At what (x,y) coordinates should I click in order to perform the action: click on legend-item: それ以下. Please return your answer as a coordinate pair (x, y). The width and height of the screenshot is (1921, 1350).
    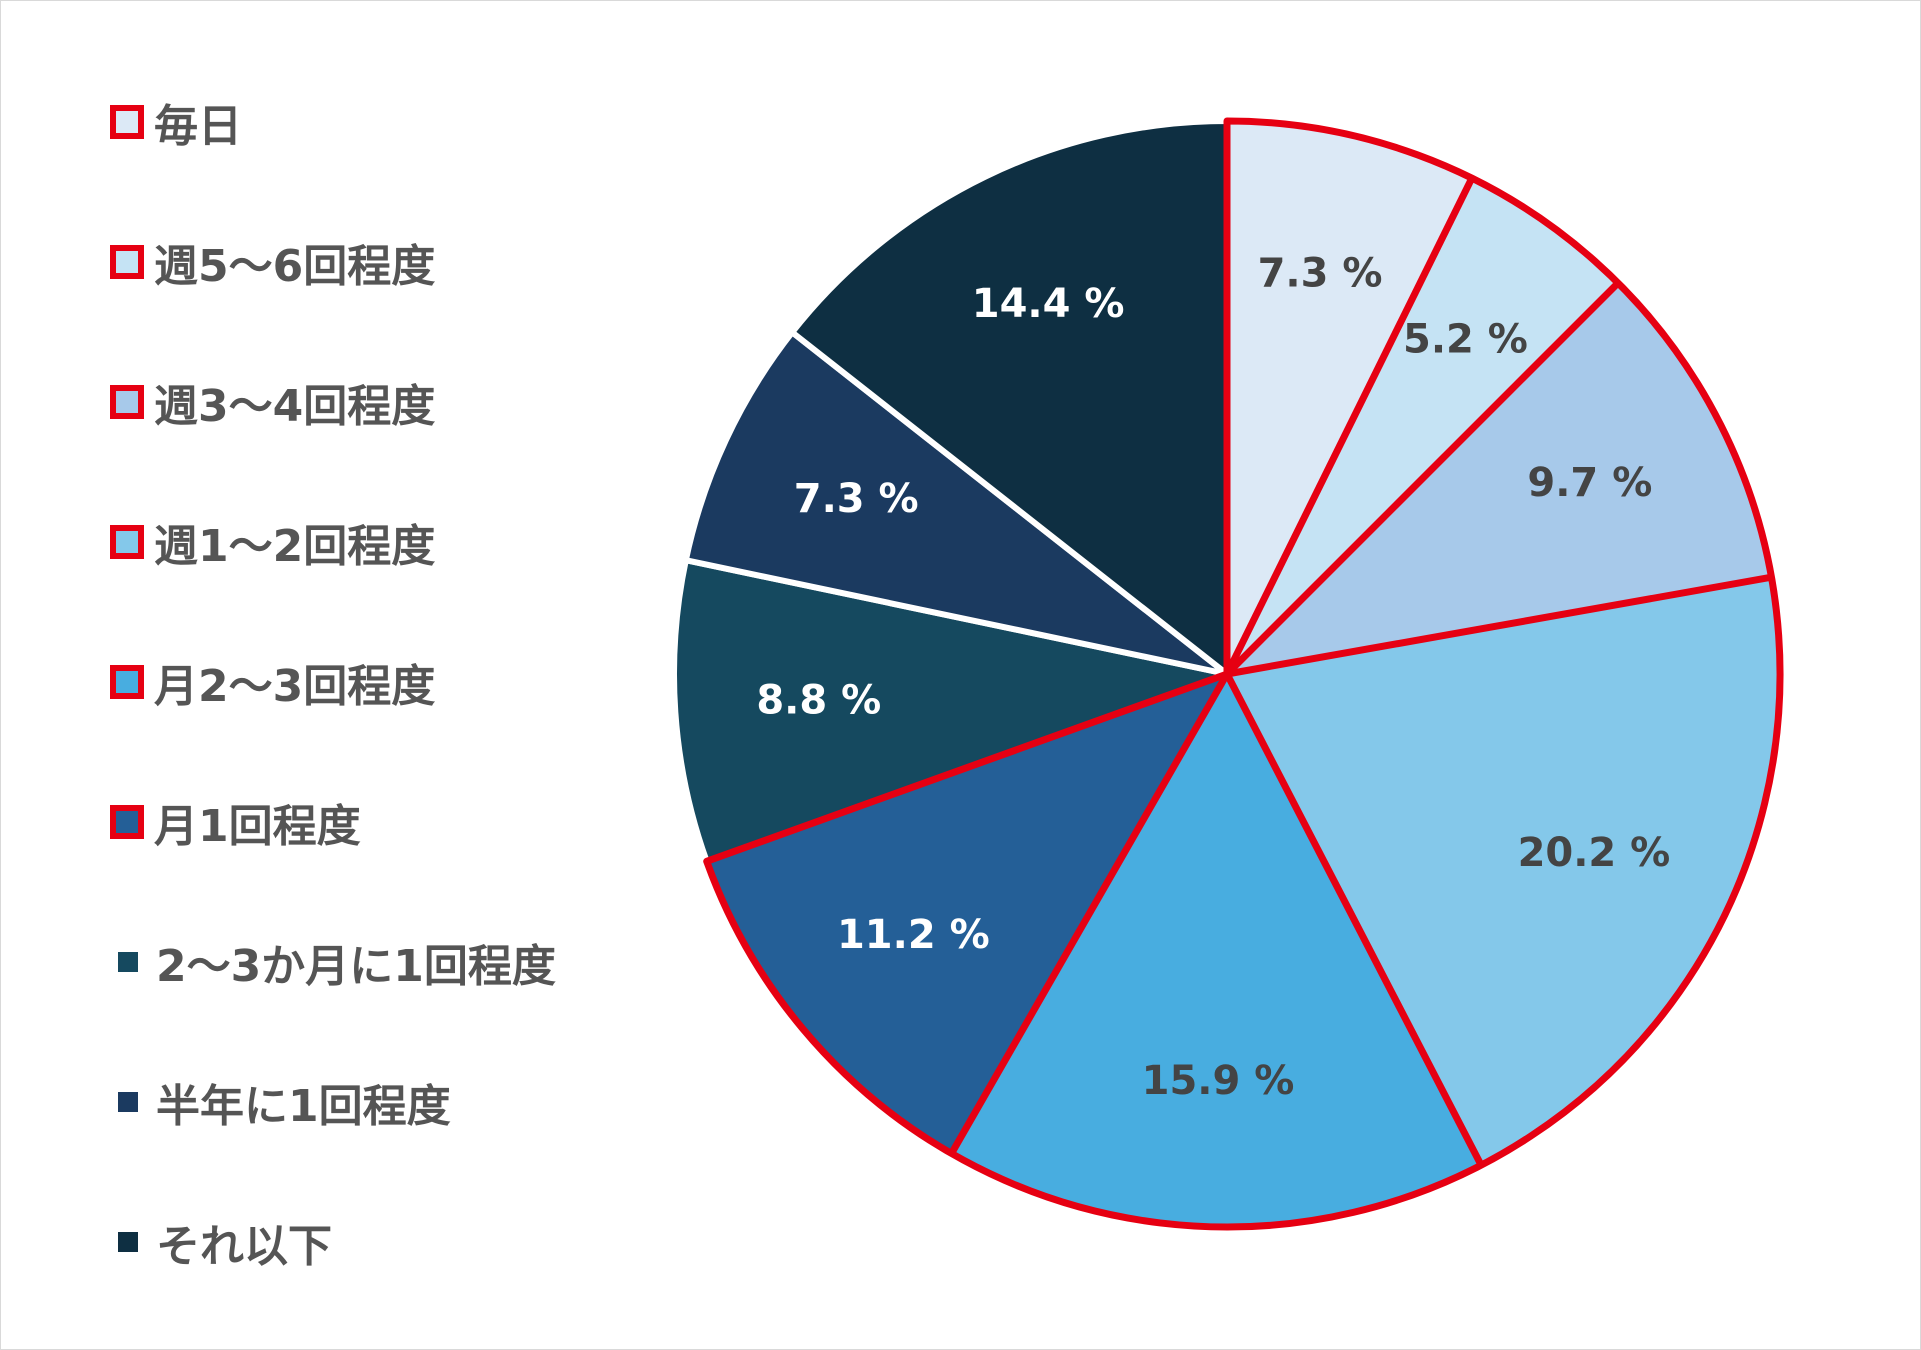
    Looking at the image, I should click on (221, 1243).